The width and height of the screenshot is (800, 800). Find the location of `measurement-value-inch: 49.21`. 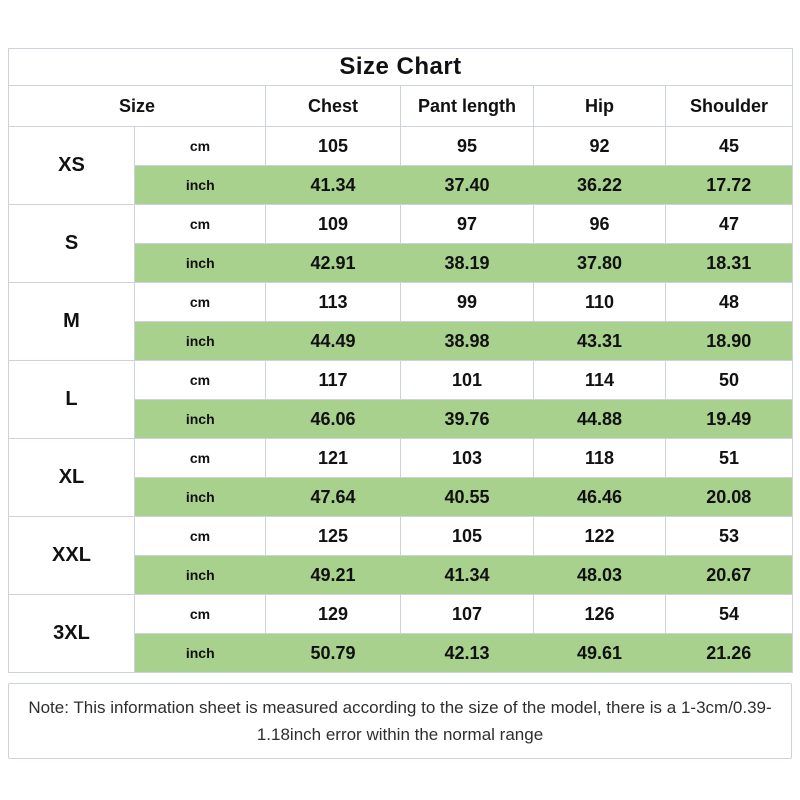

measurement-value-inch: 49.21 is located at coordinates (333, 575).